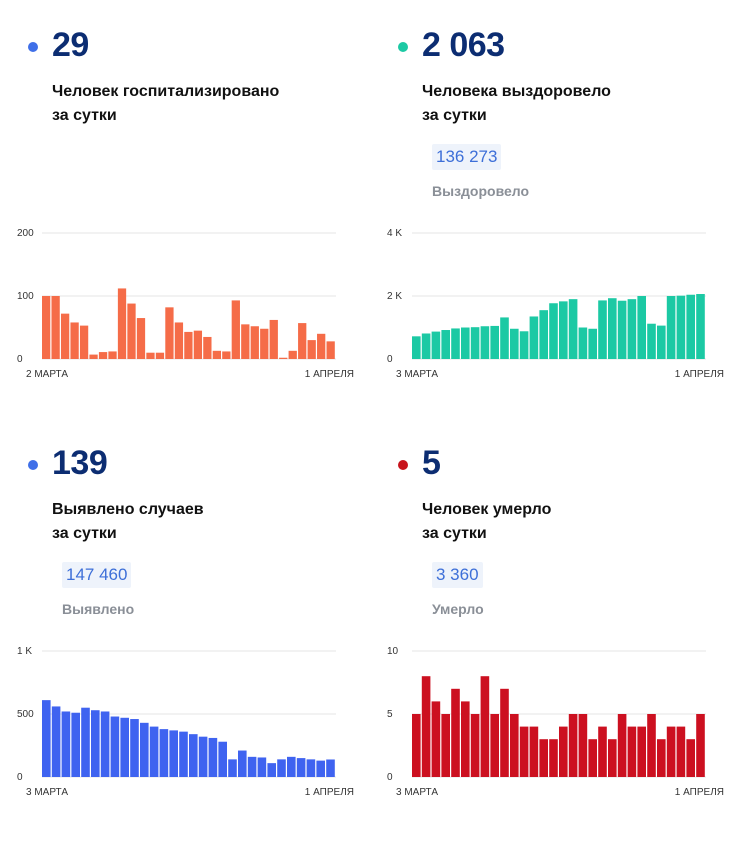 The image size is (755, 843). I want to click on metric-label-line1: Человека выздоровело, so click(516, 91).